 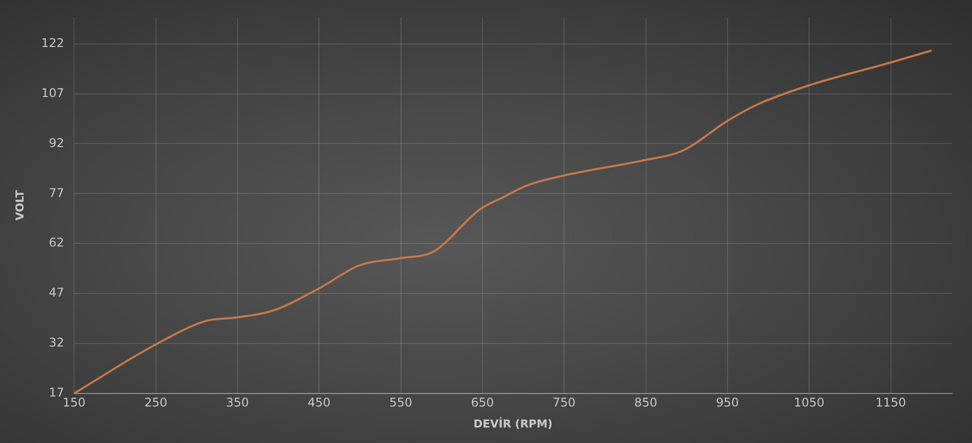 I want to click on y-tick-label: 62, so click(x=56, y=243).